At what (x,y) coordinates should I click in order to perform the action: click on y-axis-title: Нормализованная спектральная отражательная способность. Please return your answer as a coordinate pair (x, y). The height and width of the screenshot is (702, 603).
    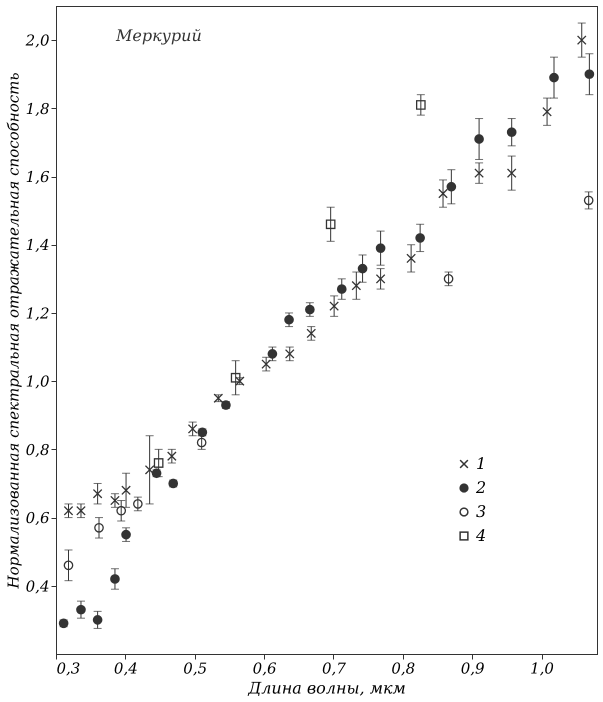
    Looking at the image, I should click on (13, 331).